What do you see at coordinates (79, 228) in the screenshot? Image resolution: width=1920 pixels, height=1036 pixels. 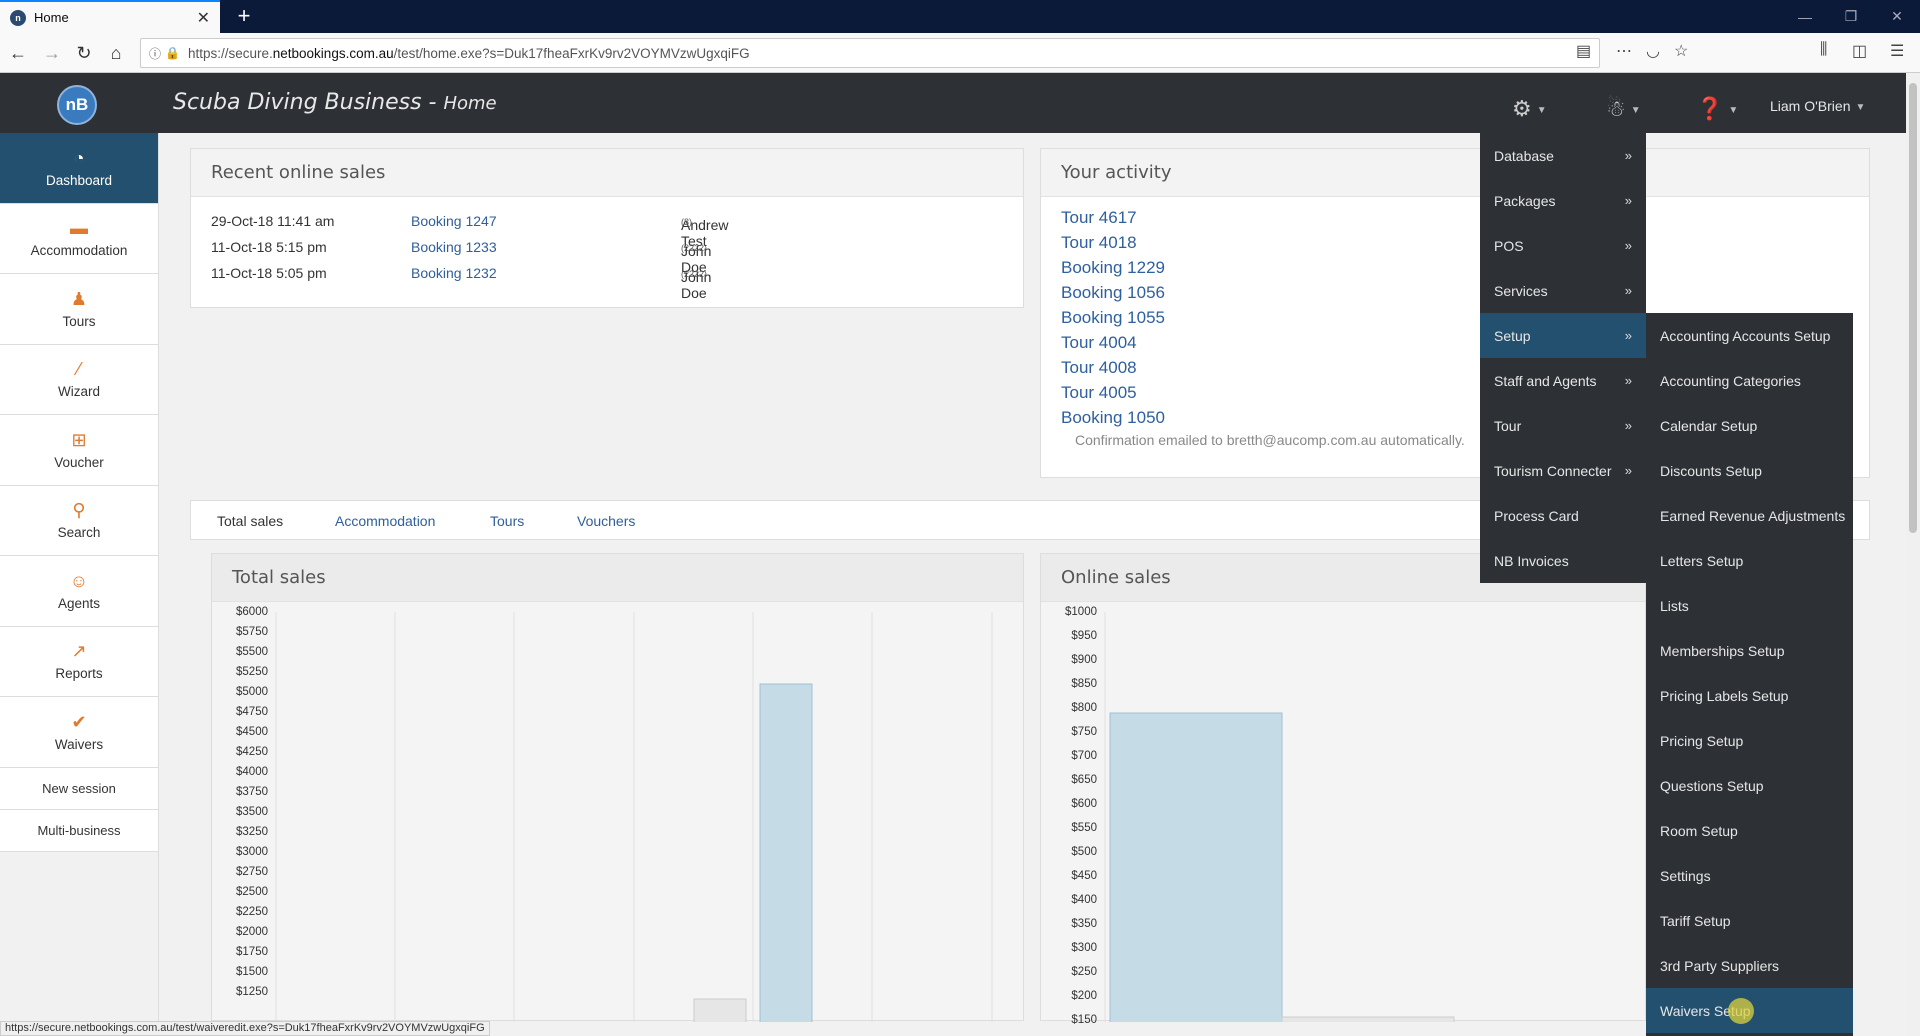 I see `bed-icon: ▬` at bounding box center [79, 228].